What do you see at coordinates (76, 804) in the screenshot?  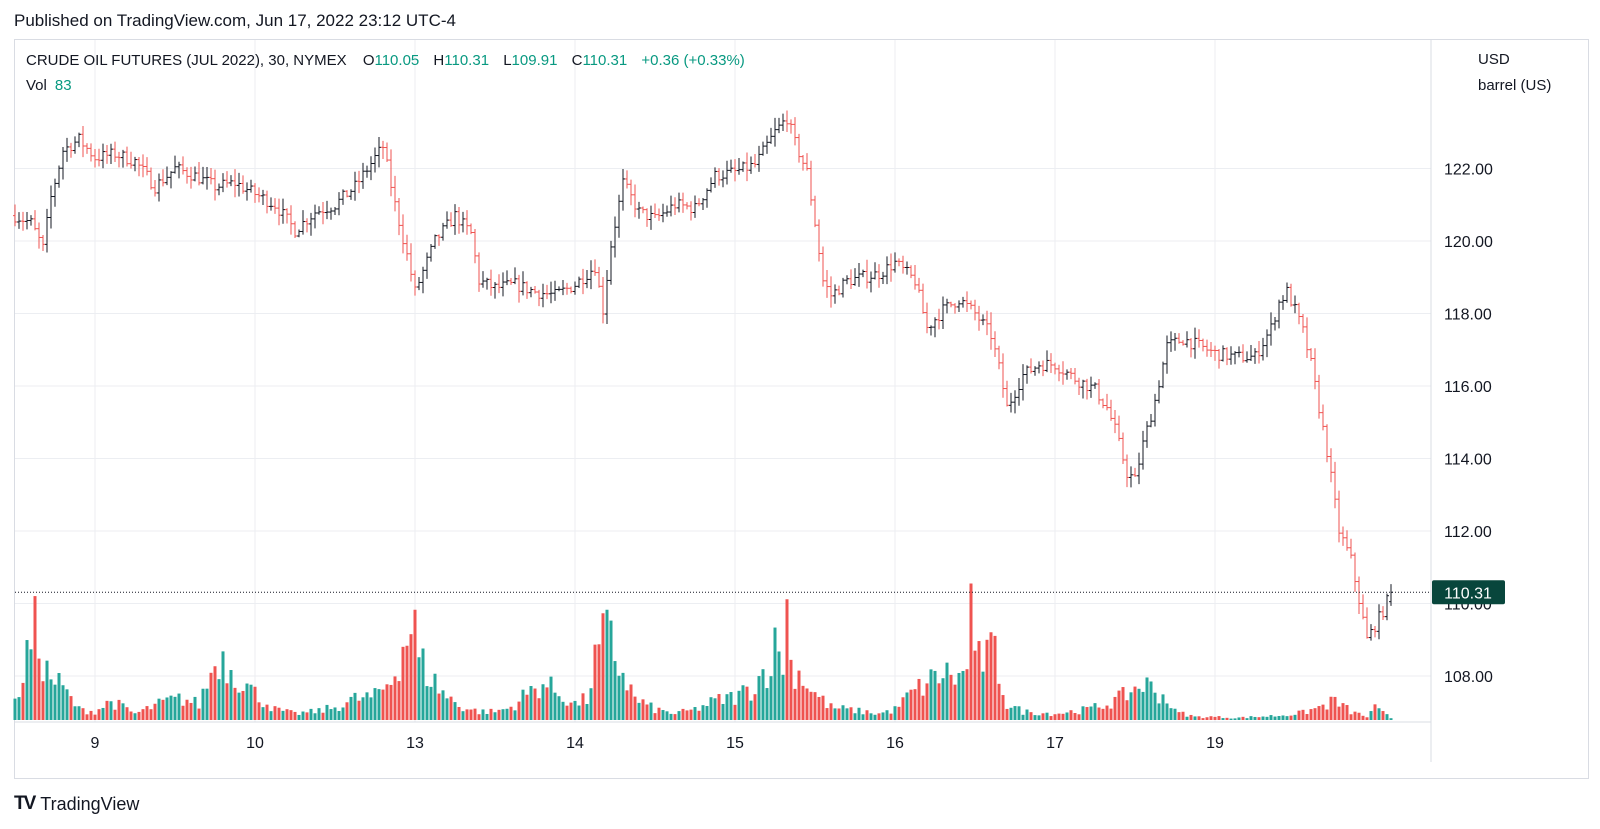 I see `tradingview-logo: TV TradingView` at bounding box center [76, 804].